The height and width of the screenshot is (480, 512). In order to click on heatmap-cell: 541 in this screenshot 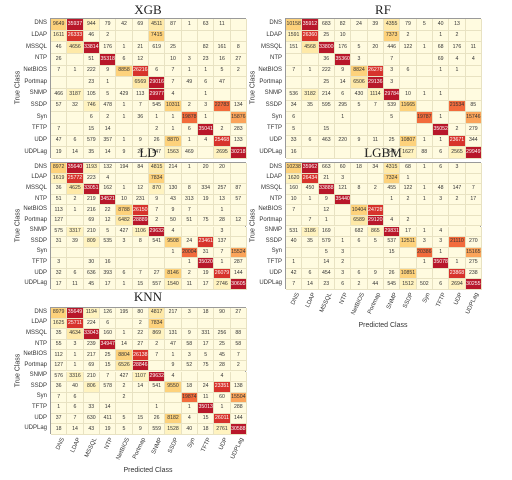, I will do `click(157, 387)`.